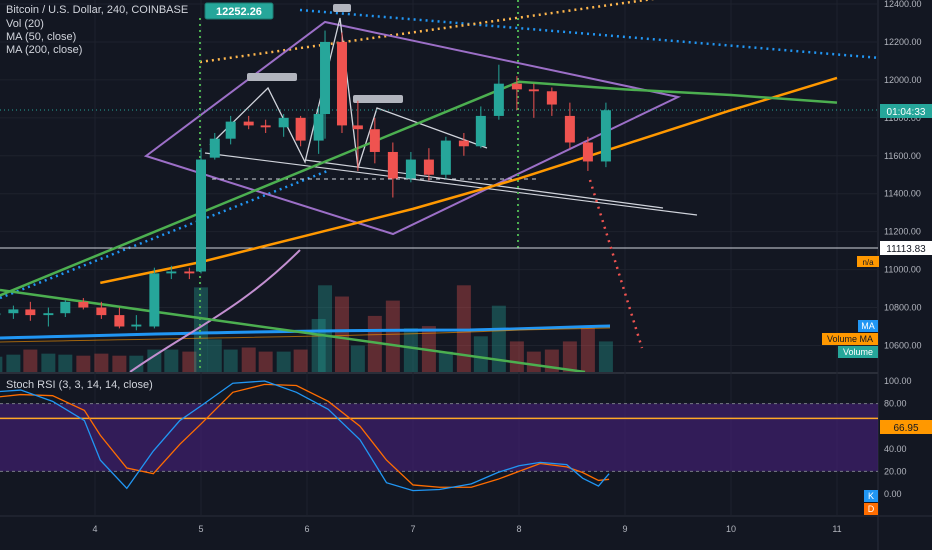  I want to click on volume-ma-line, so click(305, 332).